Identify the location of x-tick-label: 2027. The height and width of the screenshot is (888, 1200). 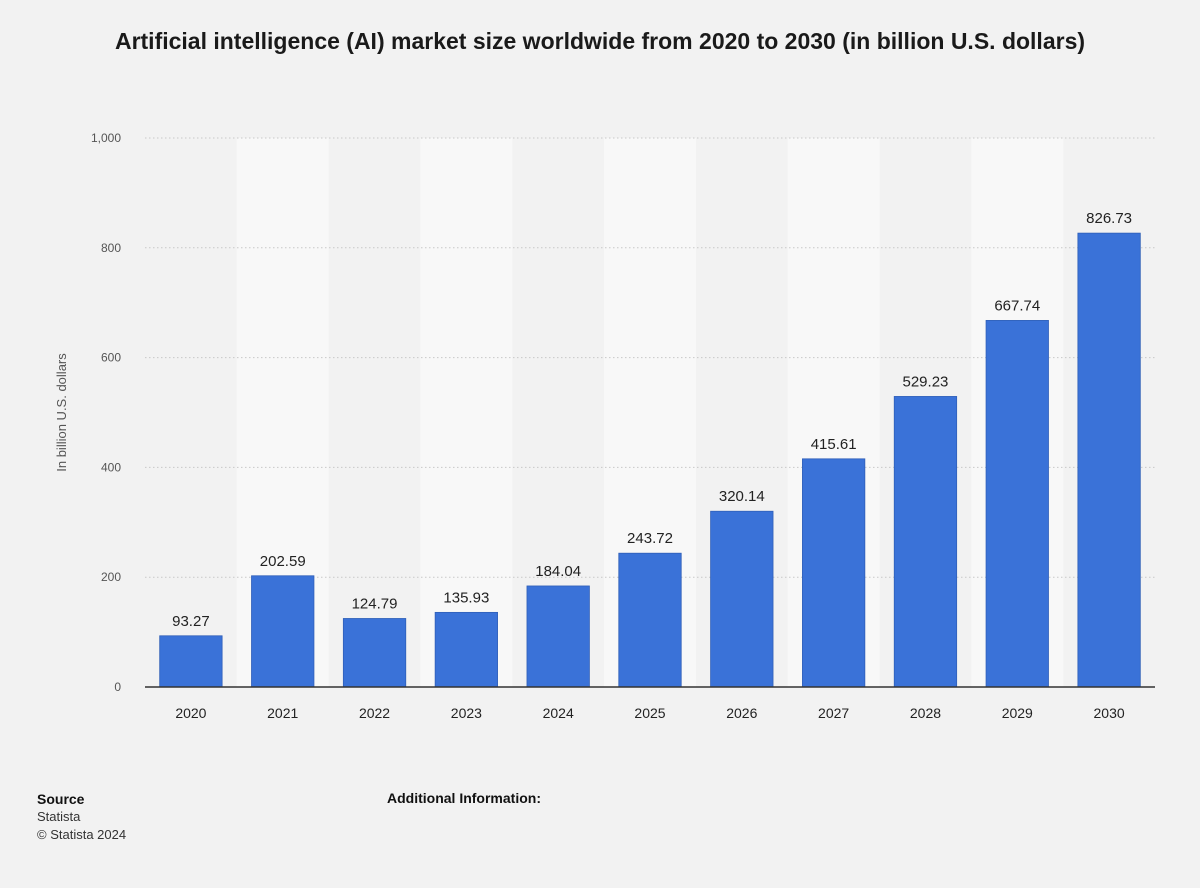
(833, 713).